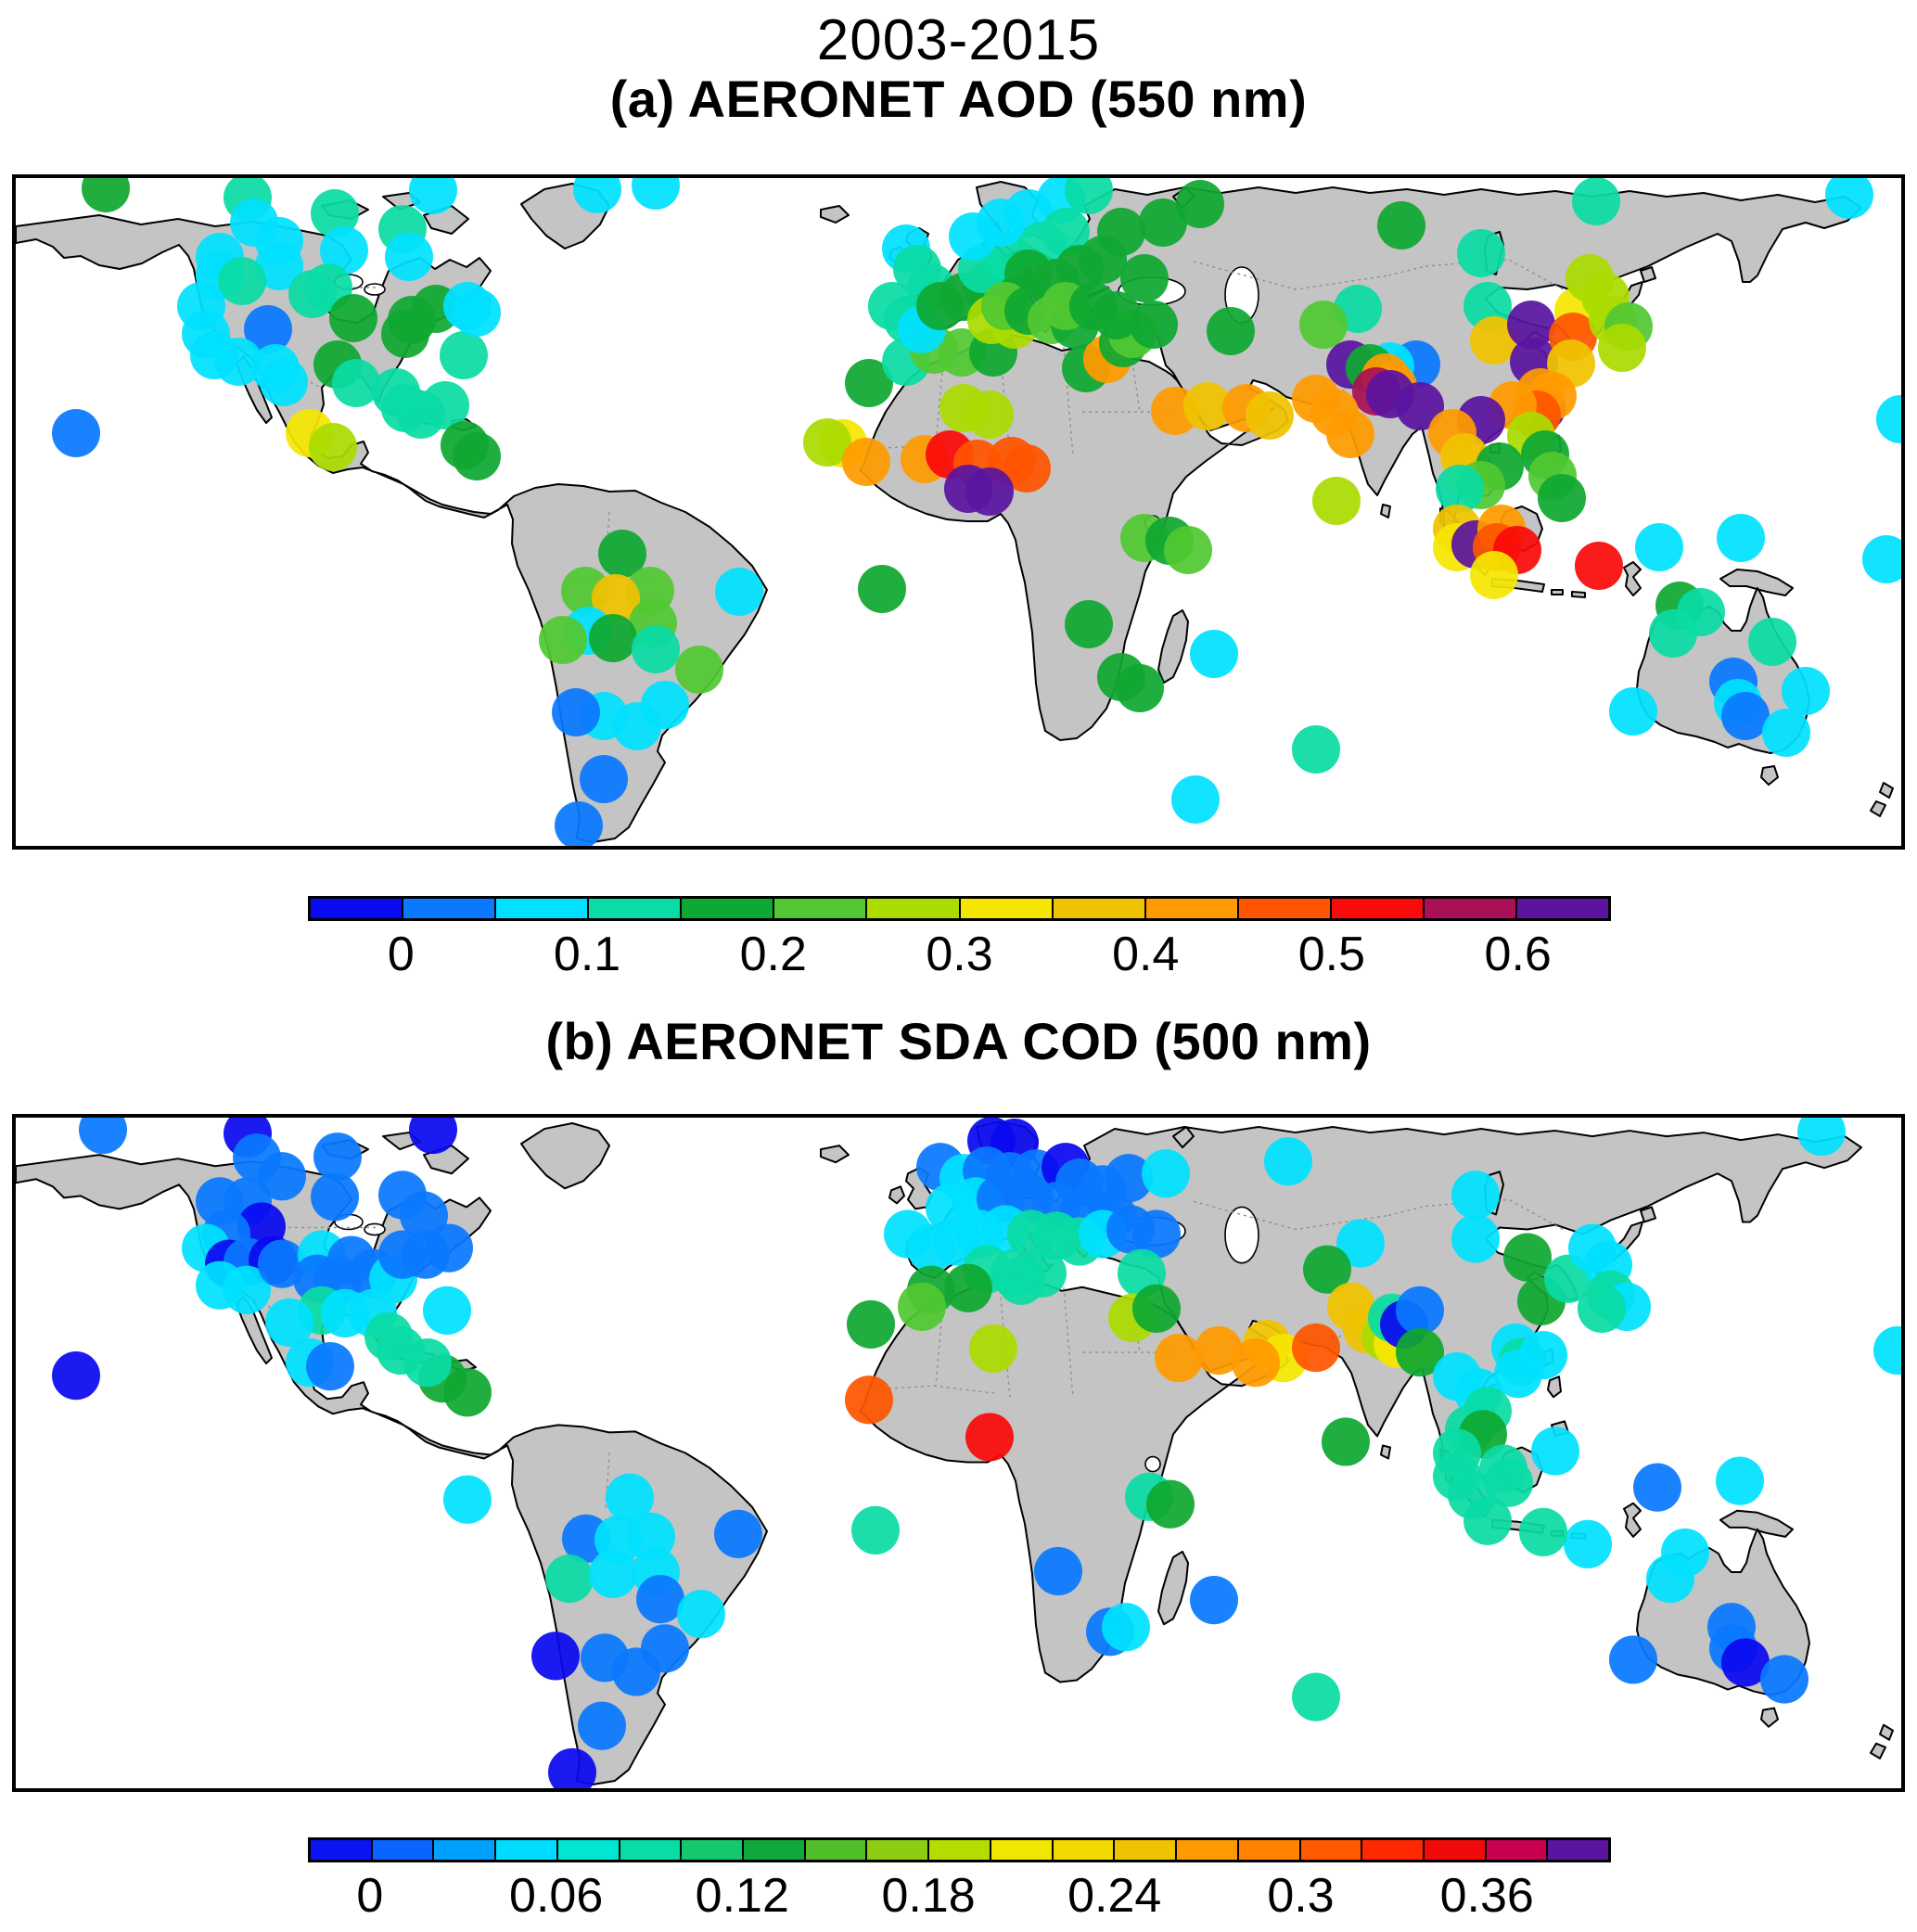 This screenshot has height=1932, width=1917. What do you see at coordinates (928, 1896) in the screenshot?
I see `colorbar-tick-label: 0.18` at bounding box center [928, 1896].